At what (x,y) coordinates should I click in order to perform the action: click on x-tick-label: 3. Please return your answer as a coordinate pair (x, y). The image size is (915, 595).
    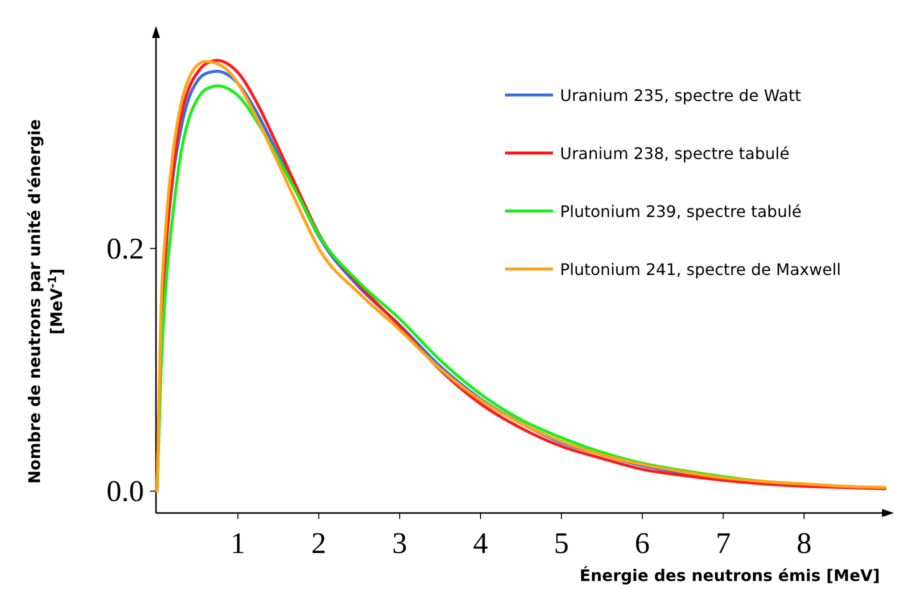
    Looking at the image, I should click on (400, 543).